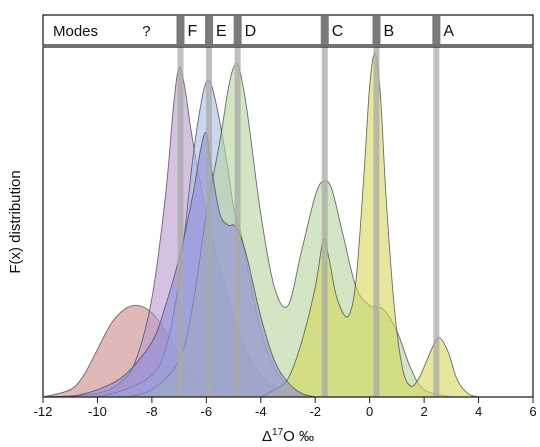  I want to click on x-axis-title-rest: O ‰, so click(298, 436).